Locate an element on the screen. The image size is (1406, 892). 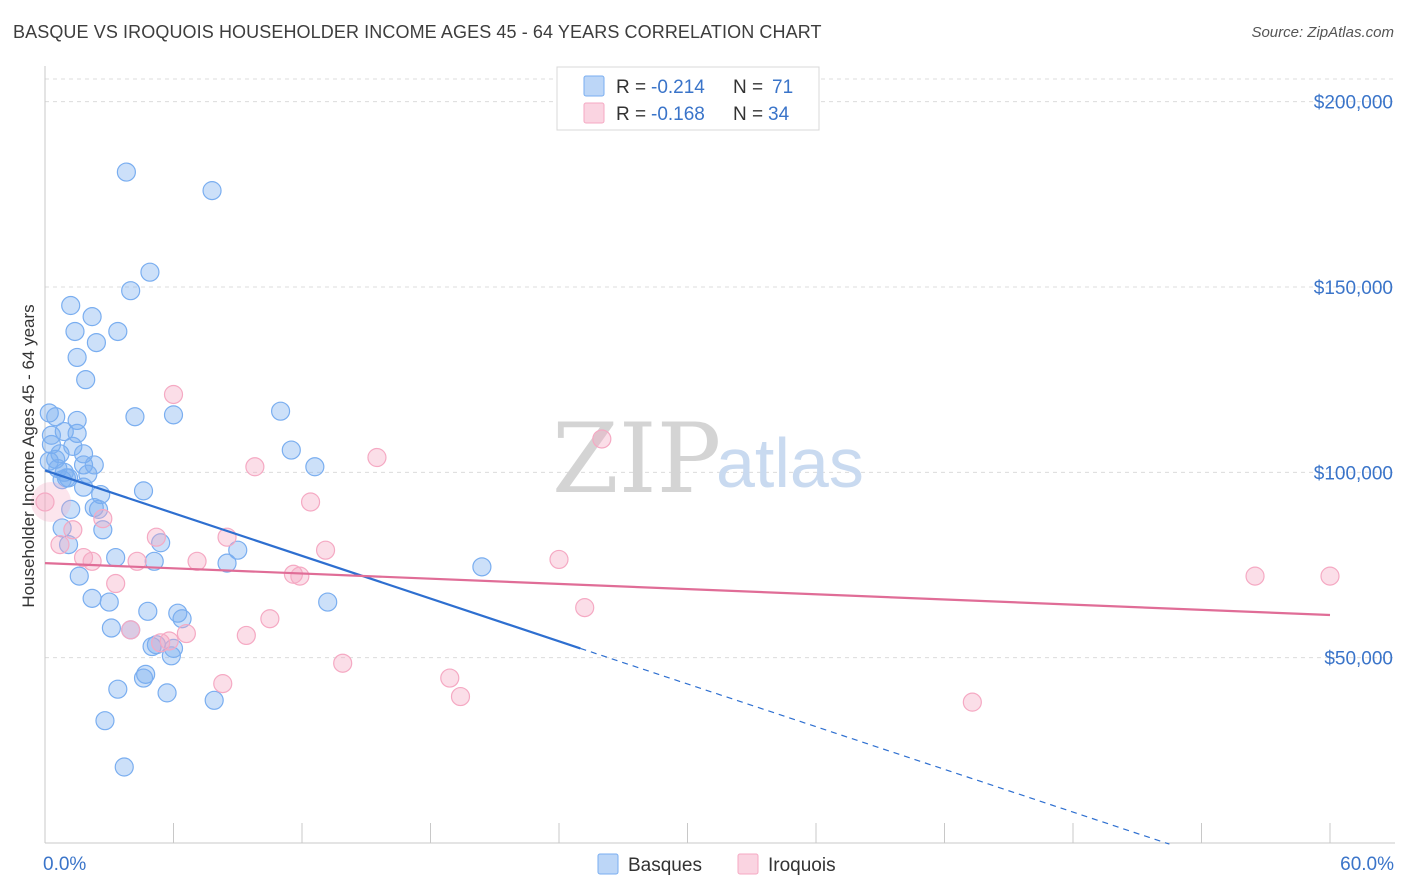
basques-trend-line is located at coordinates (312, 559).